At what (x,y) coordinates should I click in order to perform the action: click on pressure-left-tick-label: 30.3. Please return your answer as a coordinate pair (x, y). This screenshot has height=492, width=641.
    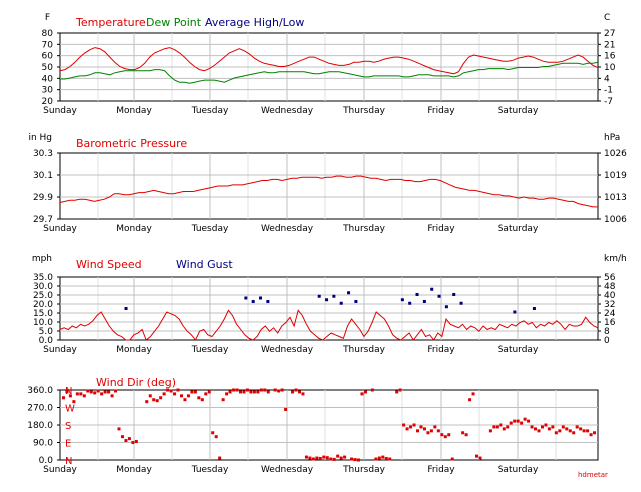
    Looking at the image, I should click on (43, 154).